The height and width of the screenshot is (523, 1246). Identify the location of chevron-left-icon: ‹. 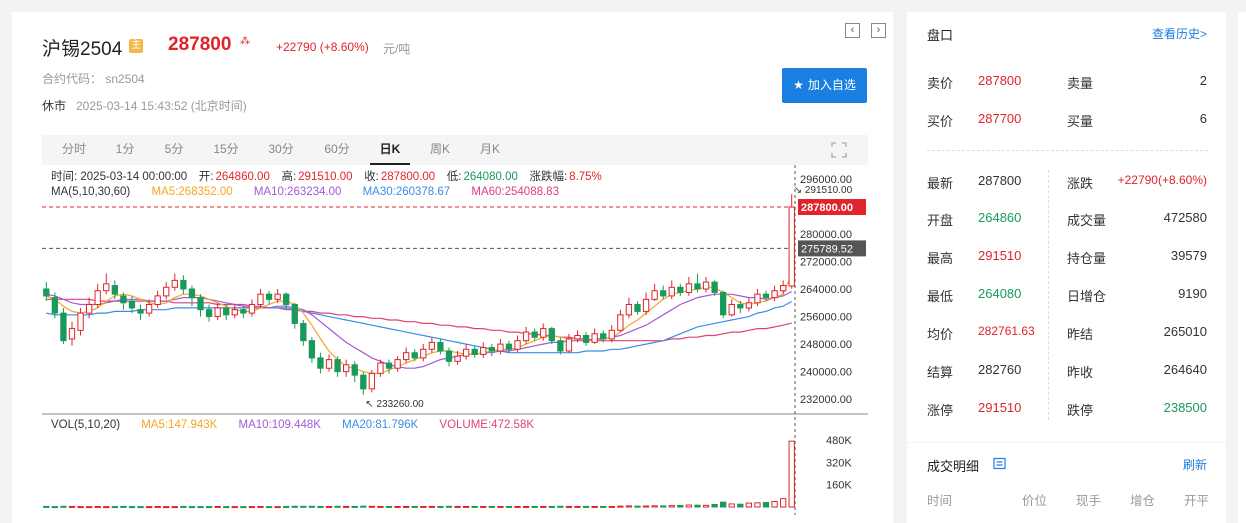
(852, 30).